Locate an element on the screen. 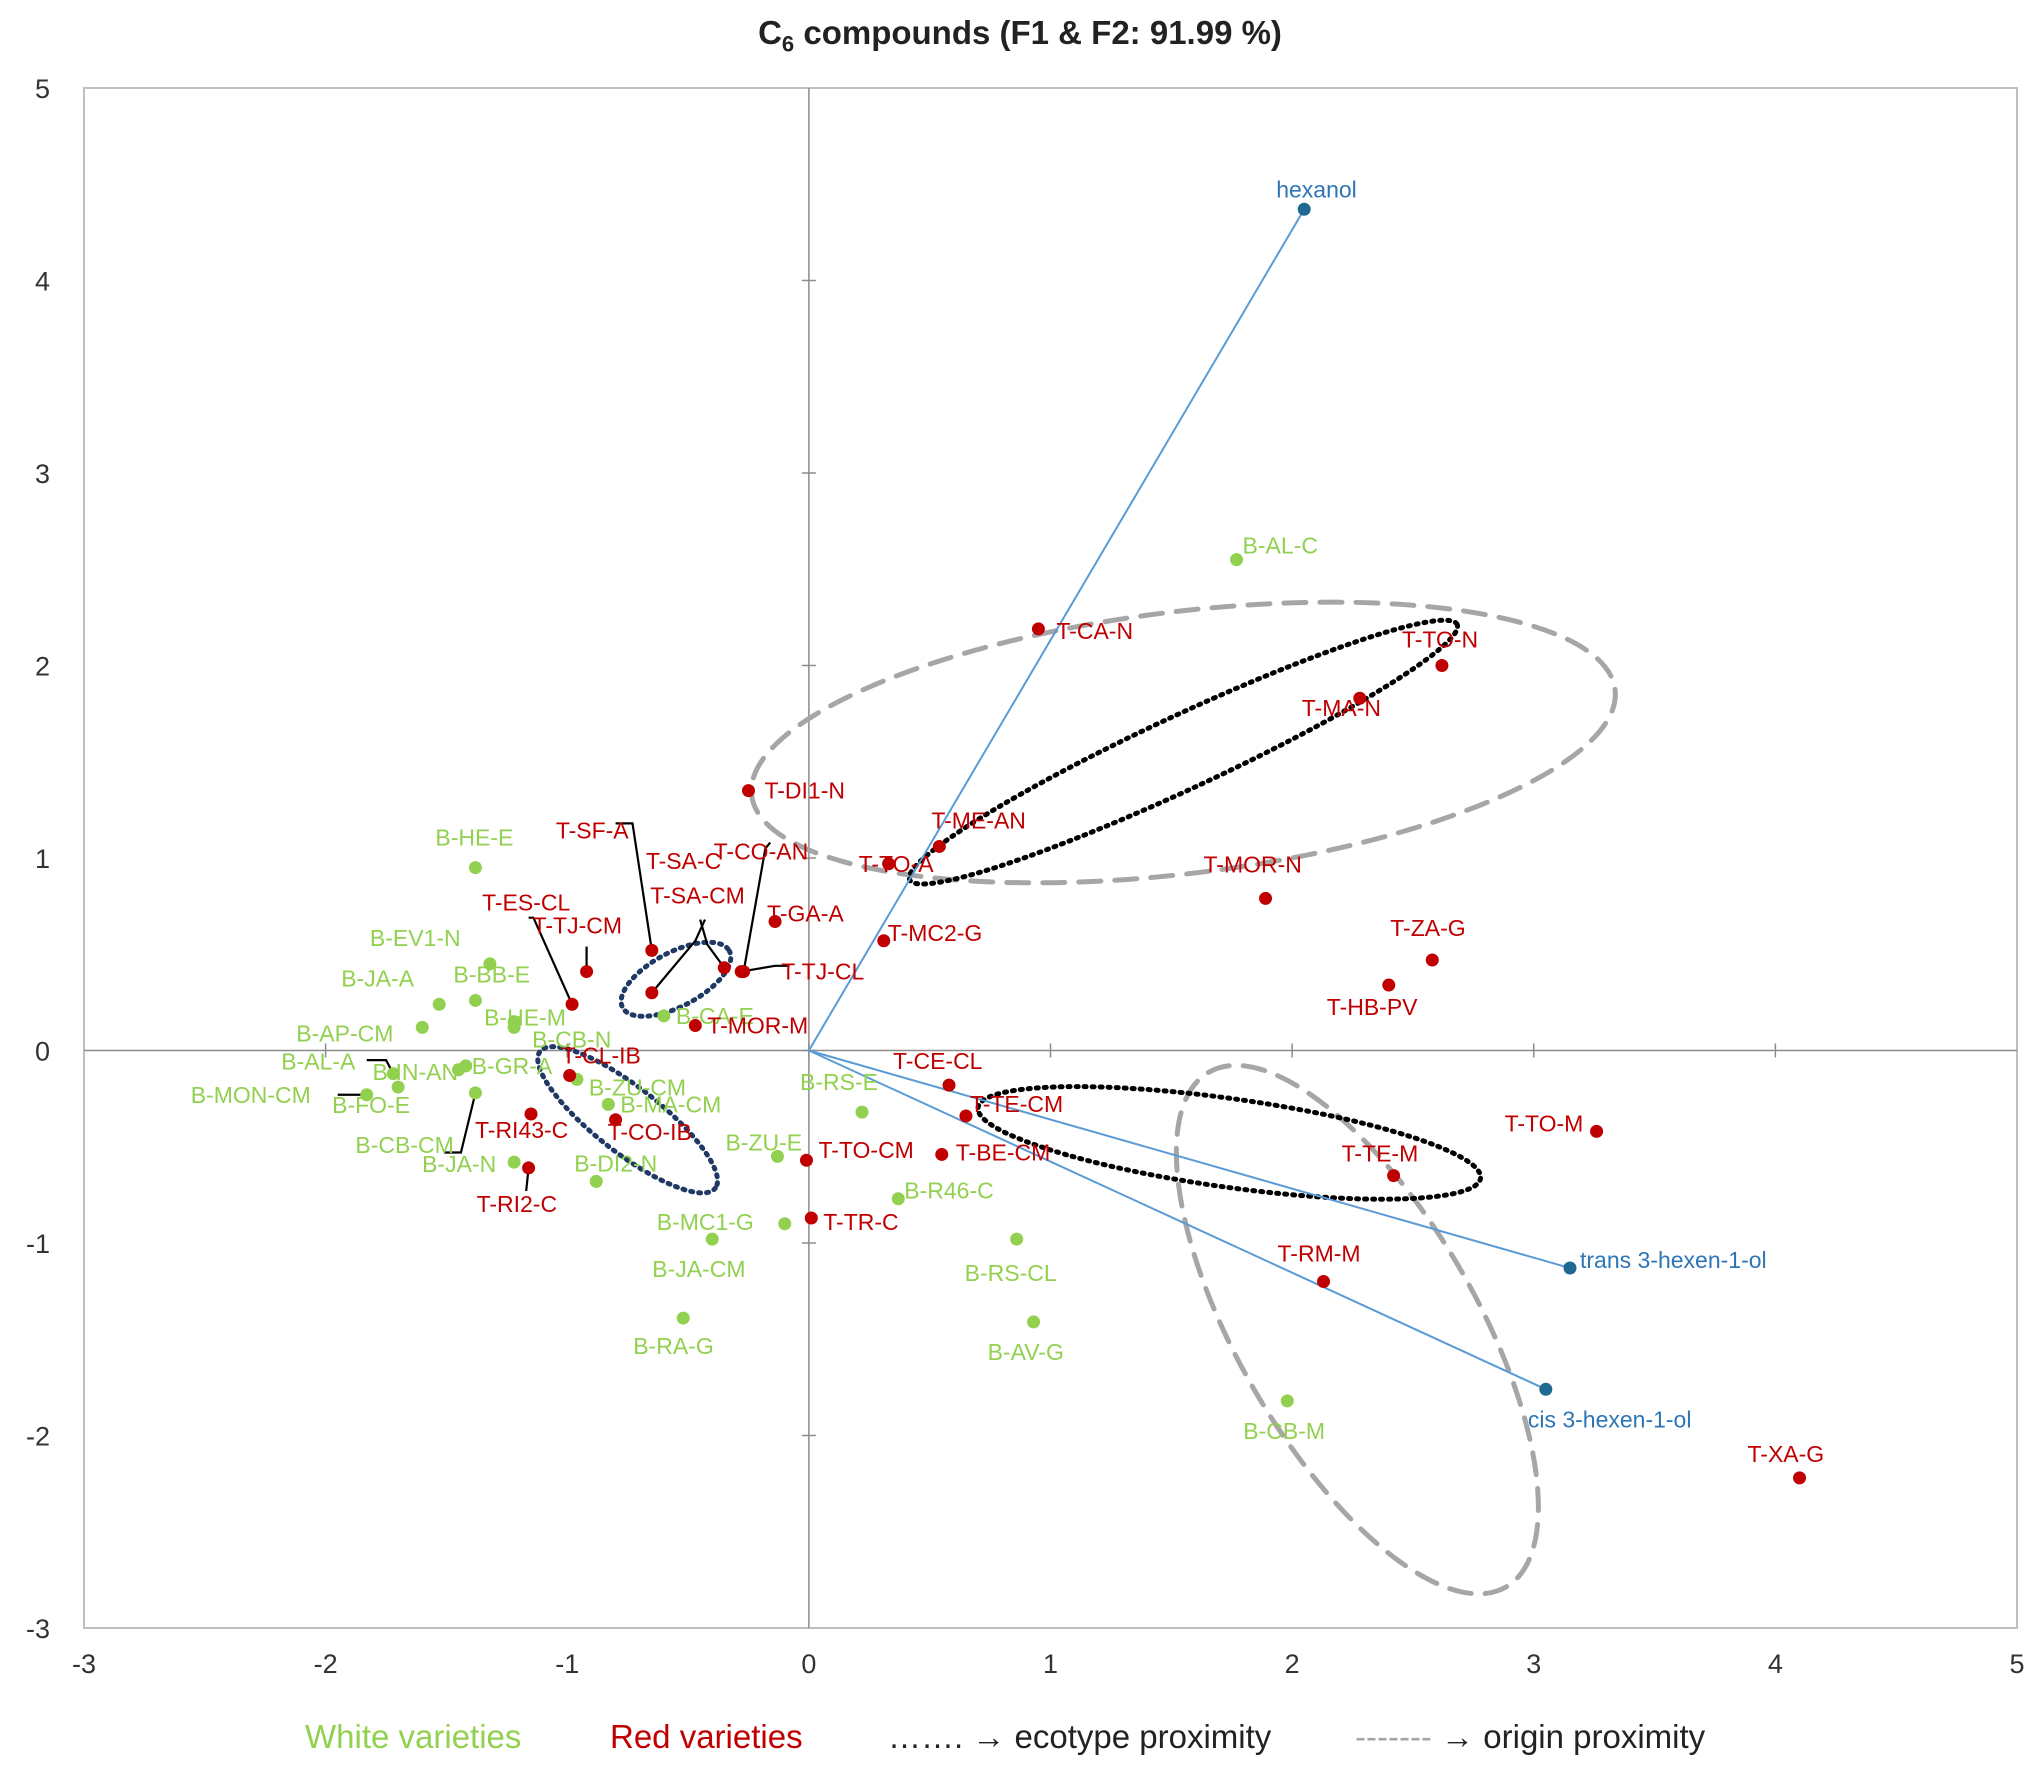  point-b-cb-m is located at coordinates (1287, 1401).